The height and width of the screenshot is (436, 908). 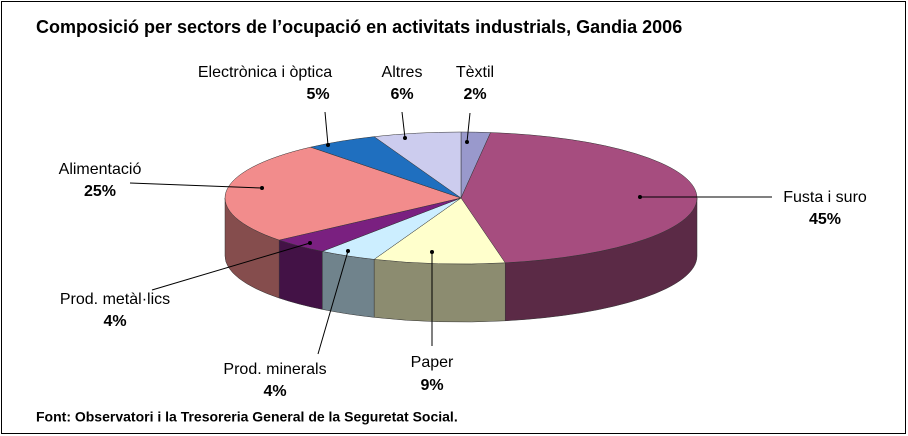 I want to click on slice-value-label: 2%, so click(x=474, y=94).